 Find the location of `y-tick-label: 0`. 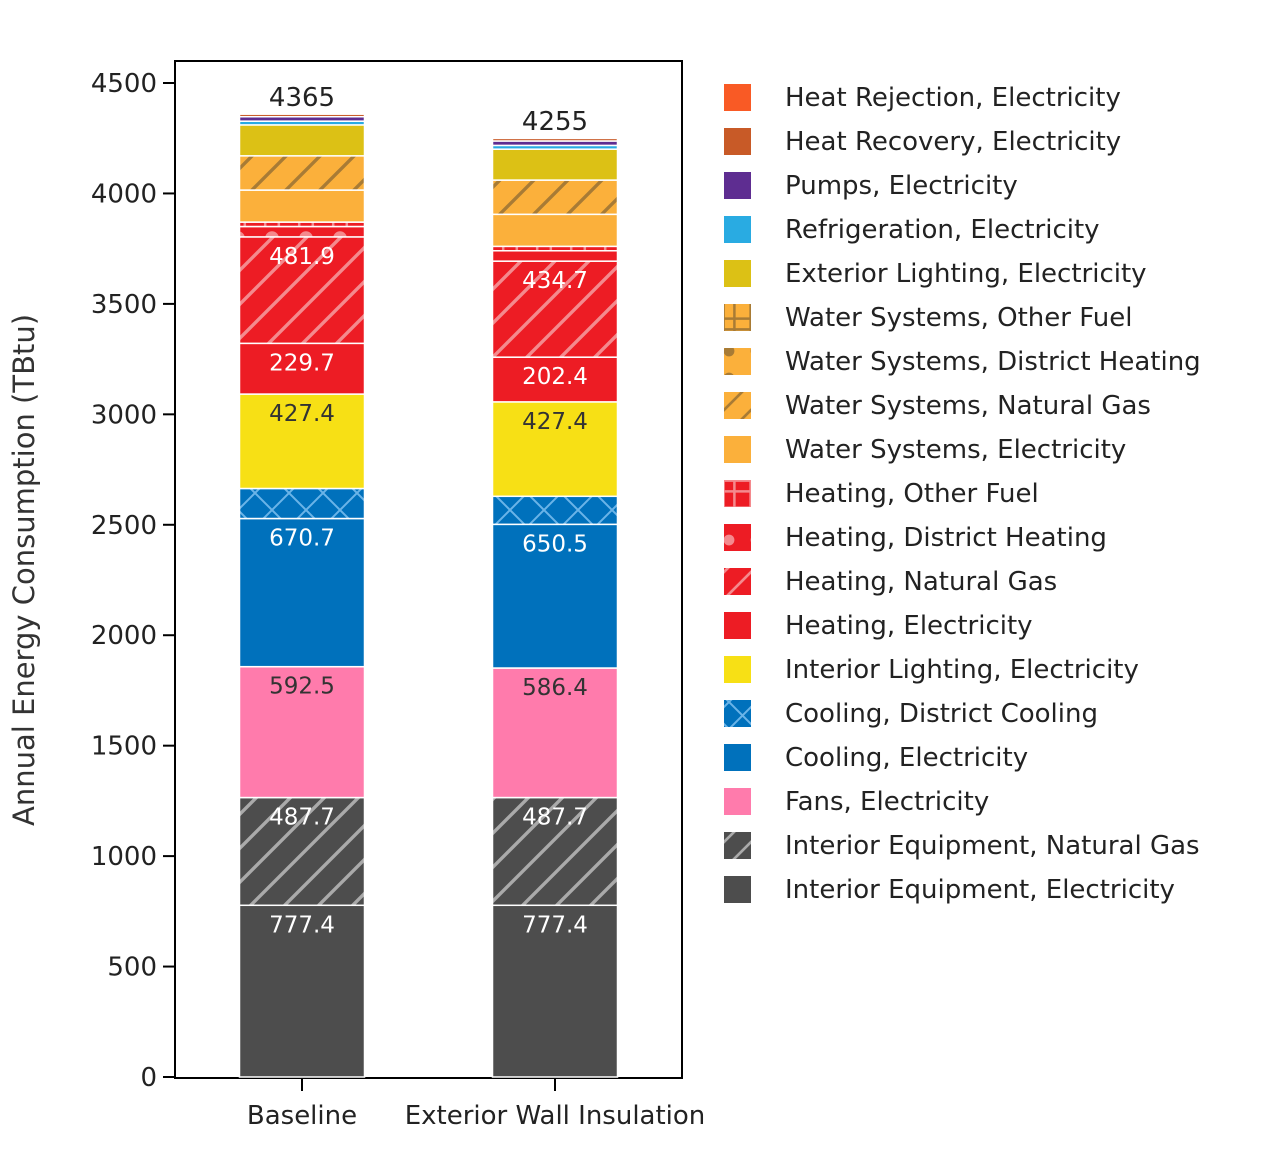

y-tick-label: 0 is located at coordinates (148, 1078).